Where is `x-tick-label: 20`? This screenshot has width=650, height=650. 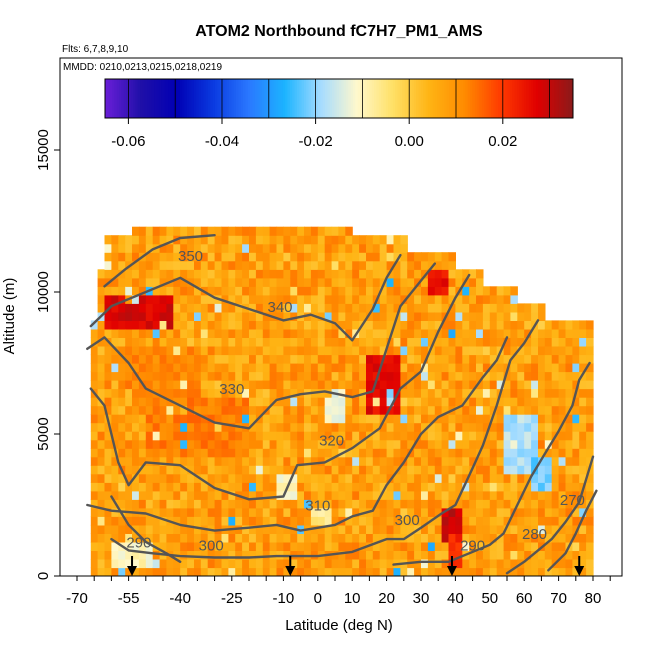 x-tick-label: 20 is located at coordinates (386, 598).